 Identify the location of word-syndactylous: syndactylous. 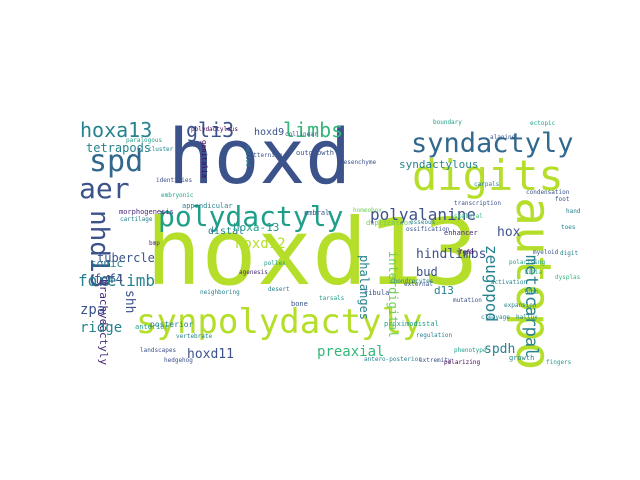
(439, 164).